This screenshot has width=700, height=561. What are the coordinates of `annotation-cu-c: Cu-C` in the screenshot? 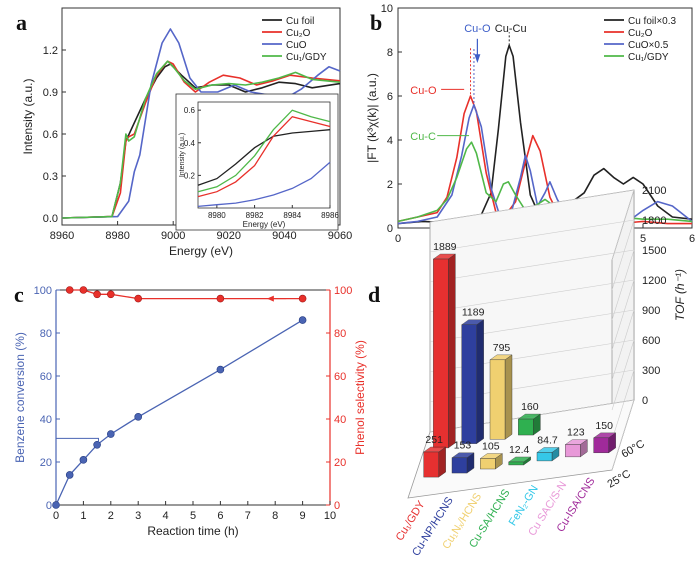 It's located at (423, 137).